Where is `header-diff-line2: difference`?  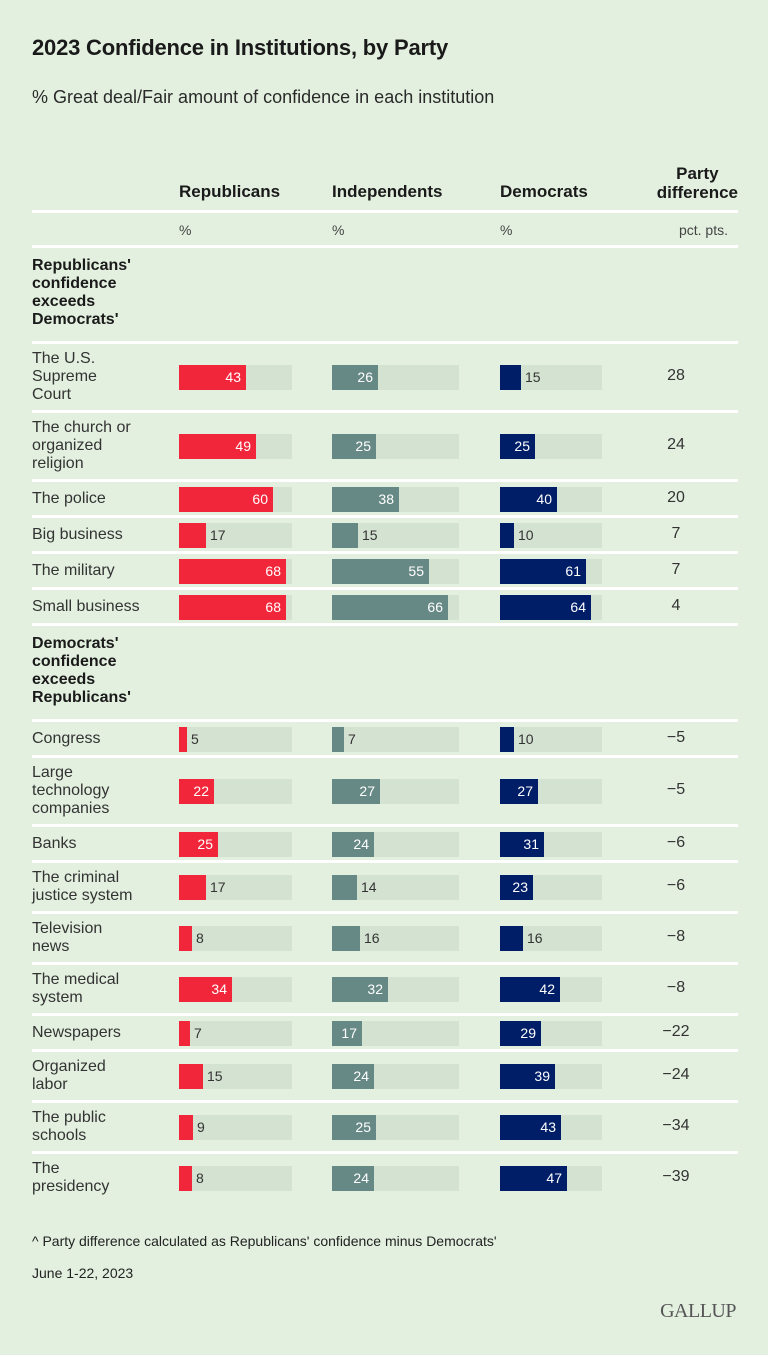 header-diff-line2: difference is located at coordinates (697, 192).